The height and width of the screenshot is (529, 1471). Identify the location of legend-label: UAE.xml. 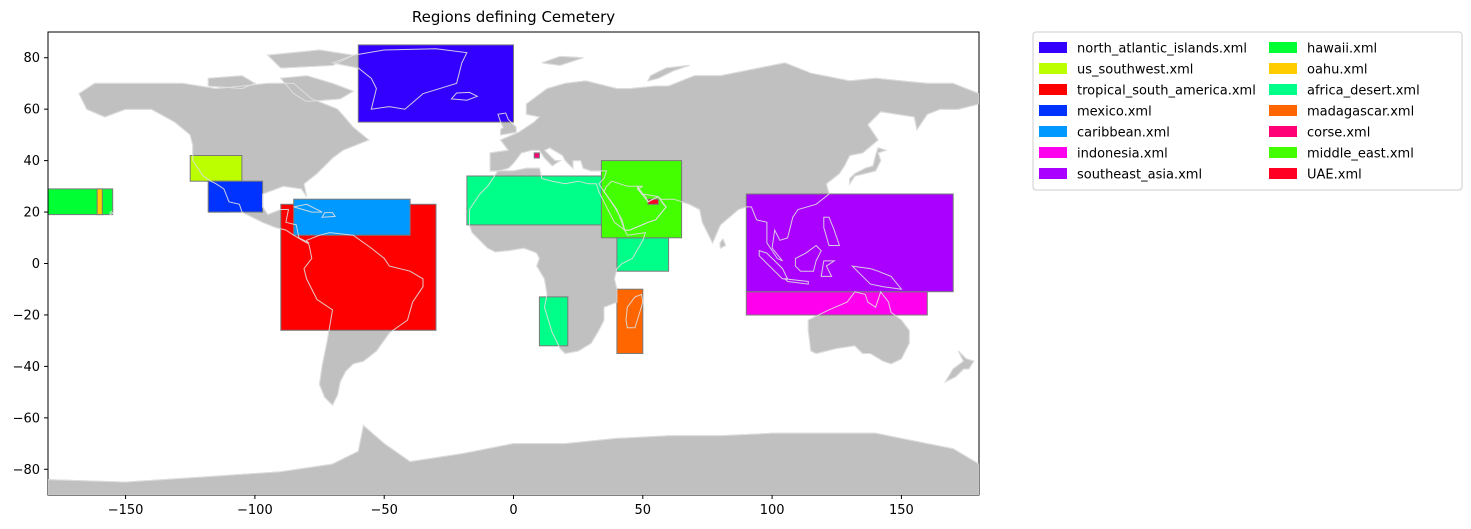
(1334, 175).